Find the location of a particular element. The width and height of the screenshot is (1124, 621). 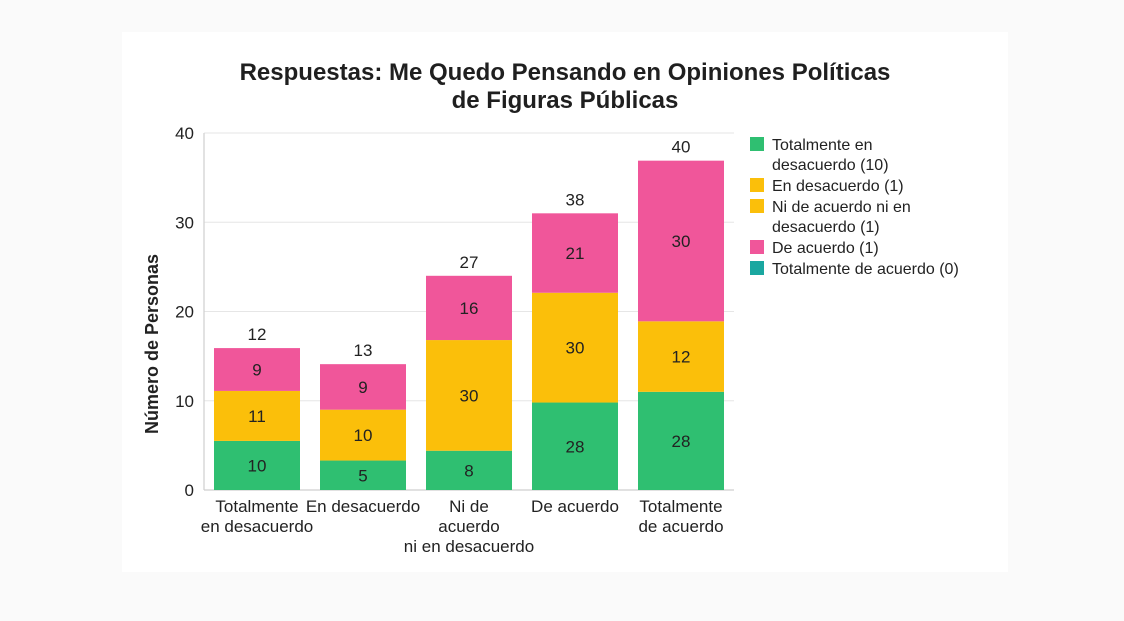

x-category-label: en desacuerdo is located at coordinates (257, 526).